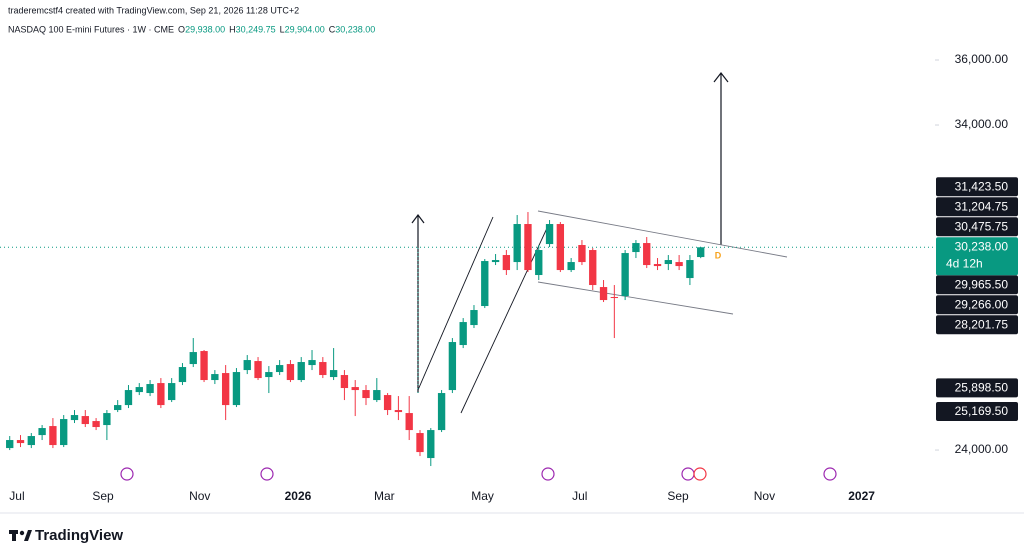 The height and width of the screenshot is (557, 1024). What do you see at coordinates (982, 304) in the screenshot?
I see `price-badge-label: 29,266.00` at bounding box center [982, 304].